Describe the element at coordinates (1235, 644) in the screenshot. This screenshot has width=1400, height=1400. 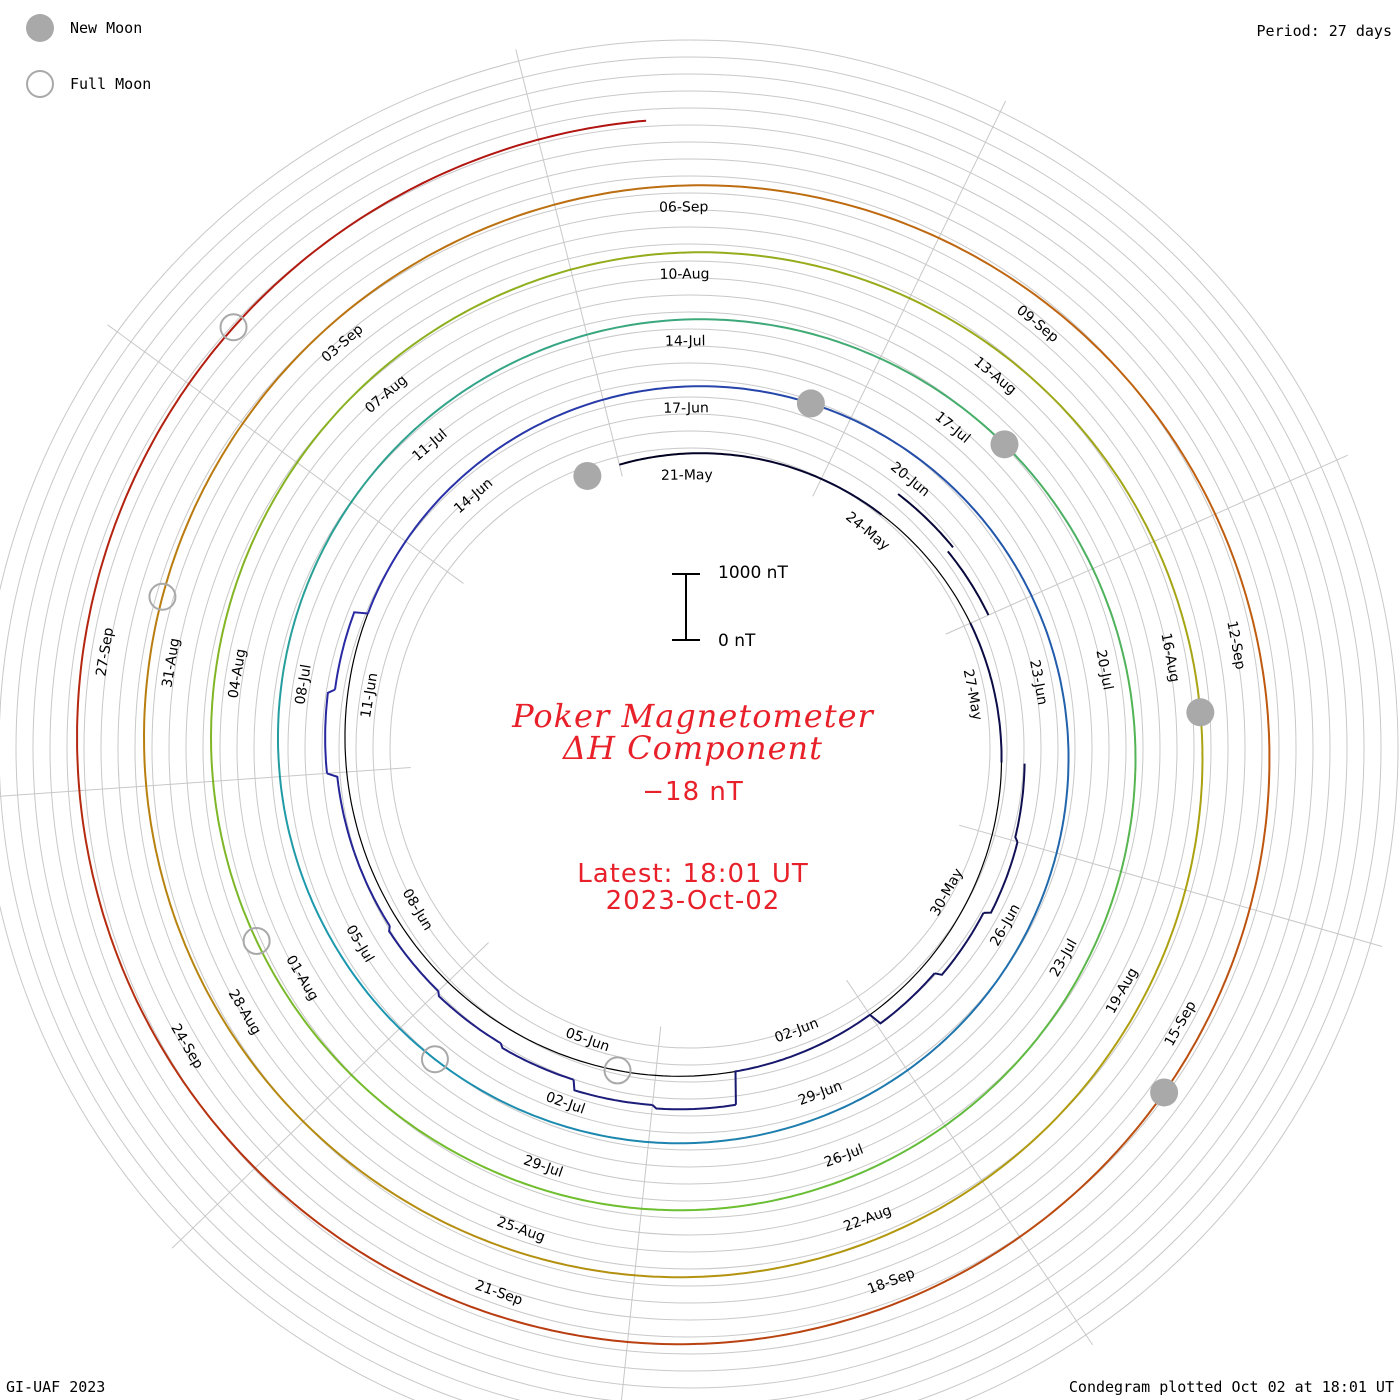
I see `date-label: 12-Sep` at that location.